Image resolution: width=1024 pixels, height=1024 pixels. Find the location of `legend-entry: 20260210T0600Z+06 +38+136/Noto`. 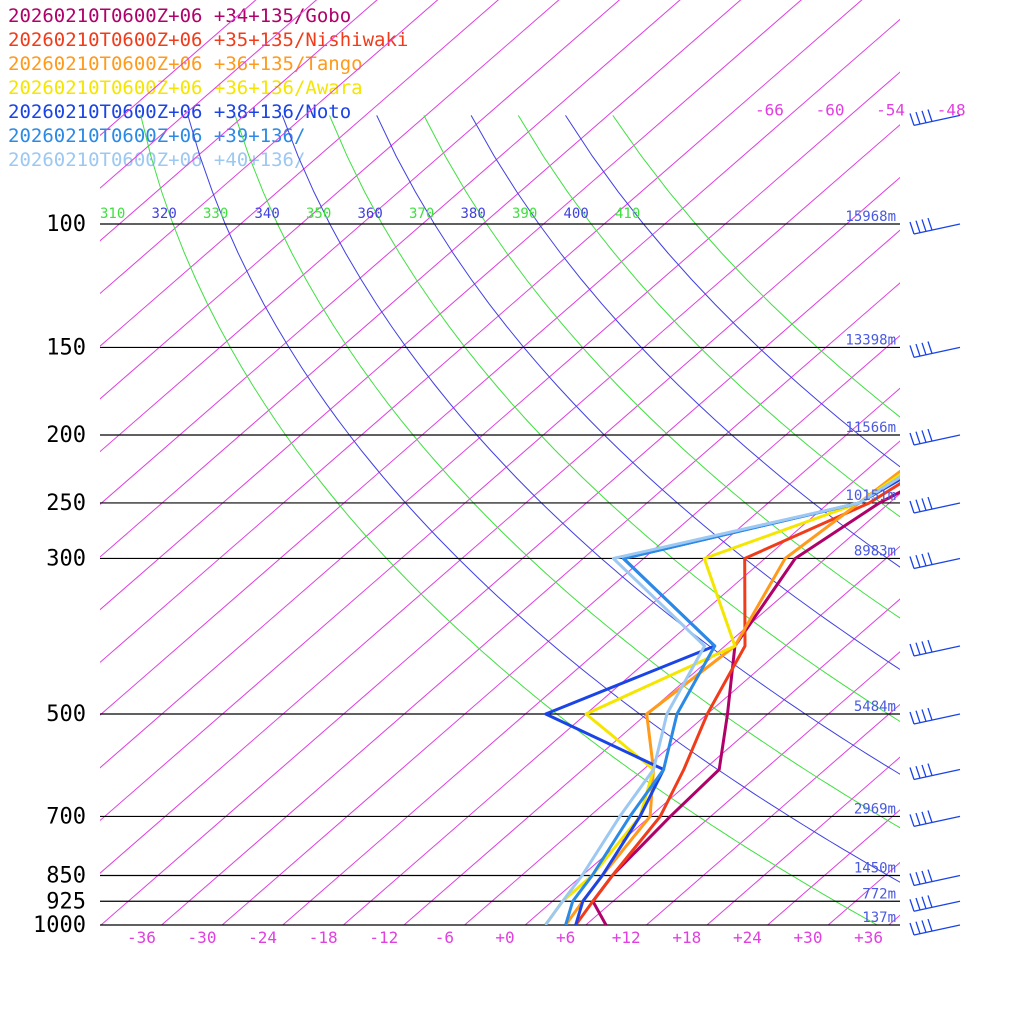

legend-entry: 20260210T0600Z+06 +38+136/Noto is located at coordinates (180, 112).